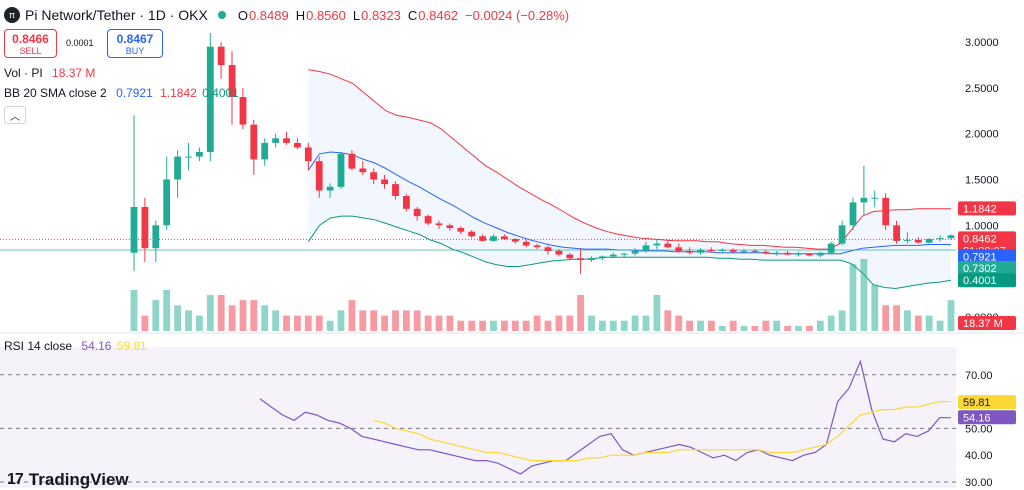 This screenshot has width=1024, height=490. Describe the element at coordinates (979, 482) in the screenshot. I see `rsi-axis-tick: 30.00` at that location.